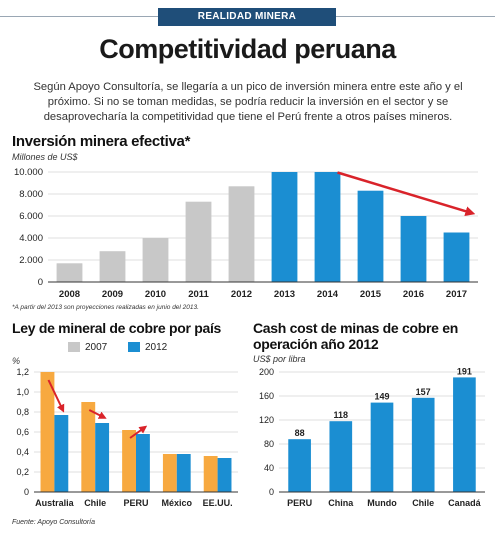 This screenshot has height=542, width=495. What do you see at coordinates (31, 194) in the screenshot?
I see `y-tick-label: 8.000` at bounding box center [31, 194].